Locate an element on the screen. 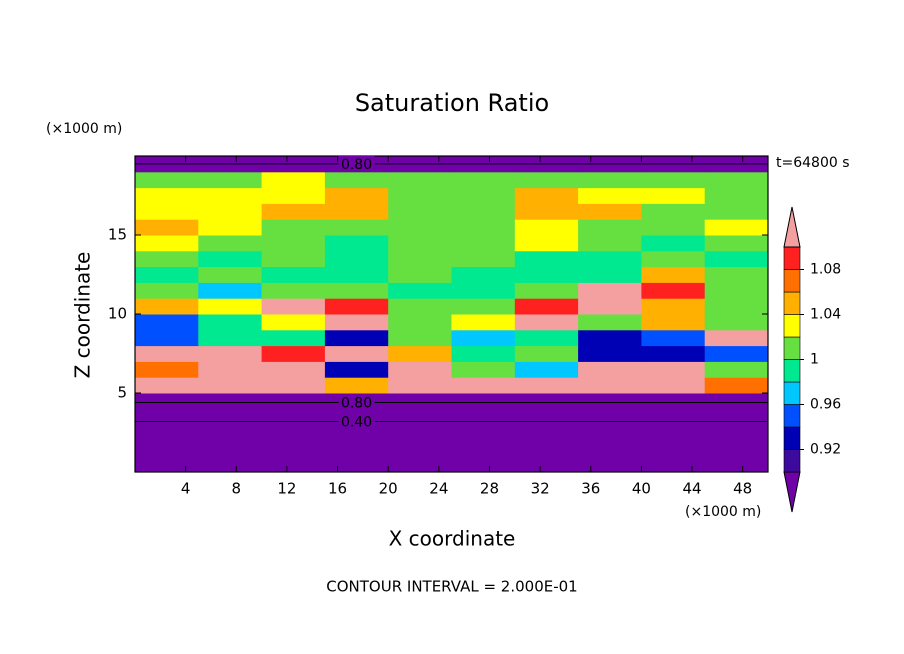 Image resolution: width=904 pixels, height=654 pixels. x-tick-label: 32 is located at coordinates (540, 489).